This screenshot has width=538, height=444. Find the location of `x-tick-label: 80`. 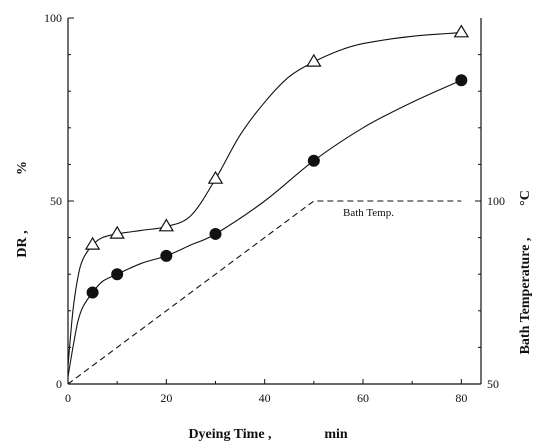

x-tick-label: 80 is located at coordinates (461, 398).